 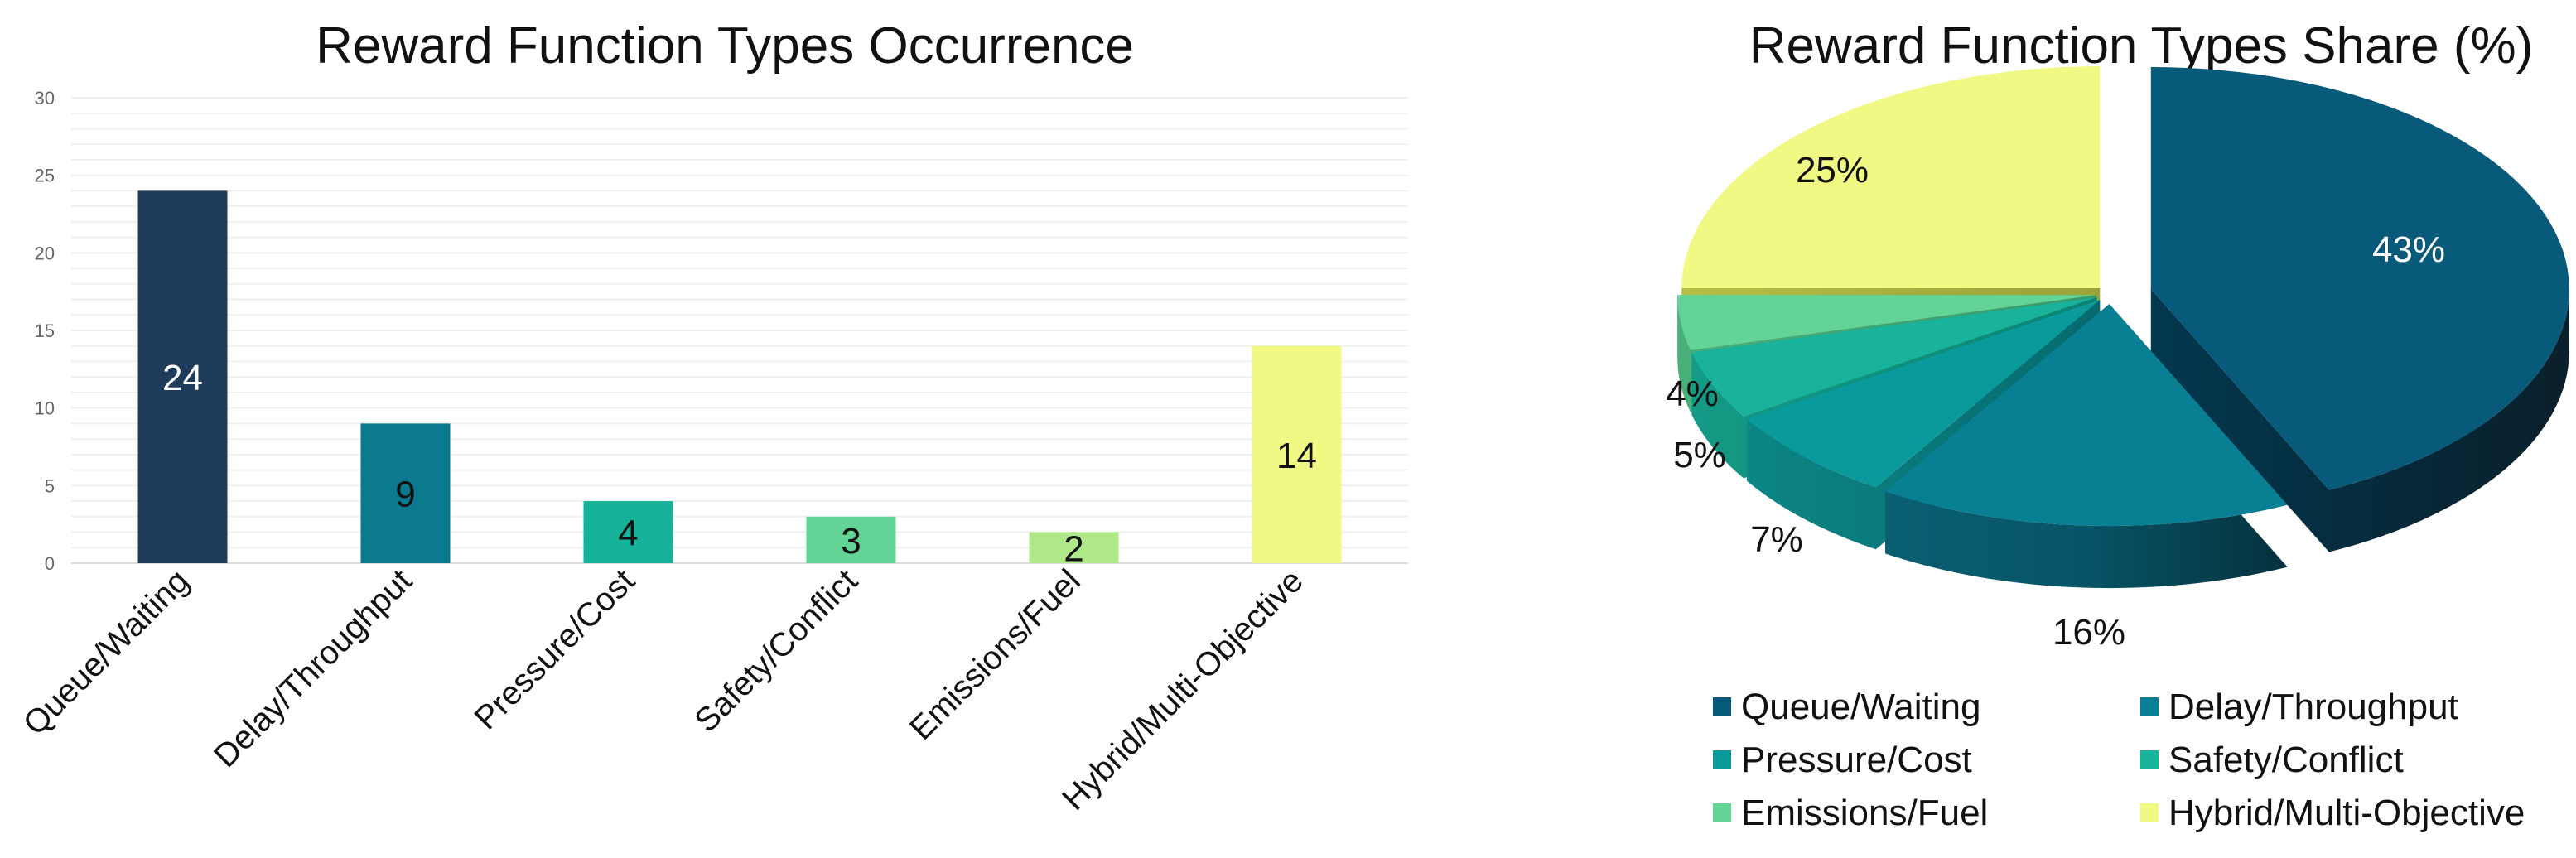 I want to click on pie-side-queue-waiting, so click(x=2359, y=309).